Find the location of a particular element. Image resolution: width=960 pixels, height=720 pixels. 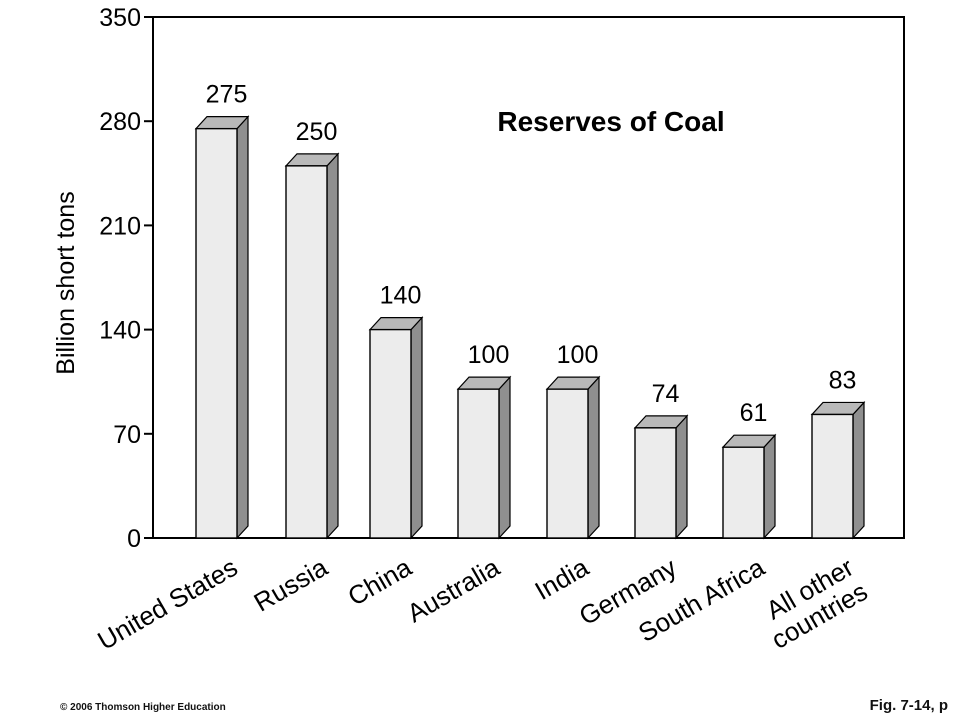

x-tick-label-line: Australia is located at coordinates (453, 590).